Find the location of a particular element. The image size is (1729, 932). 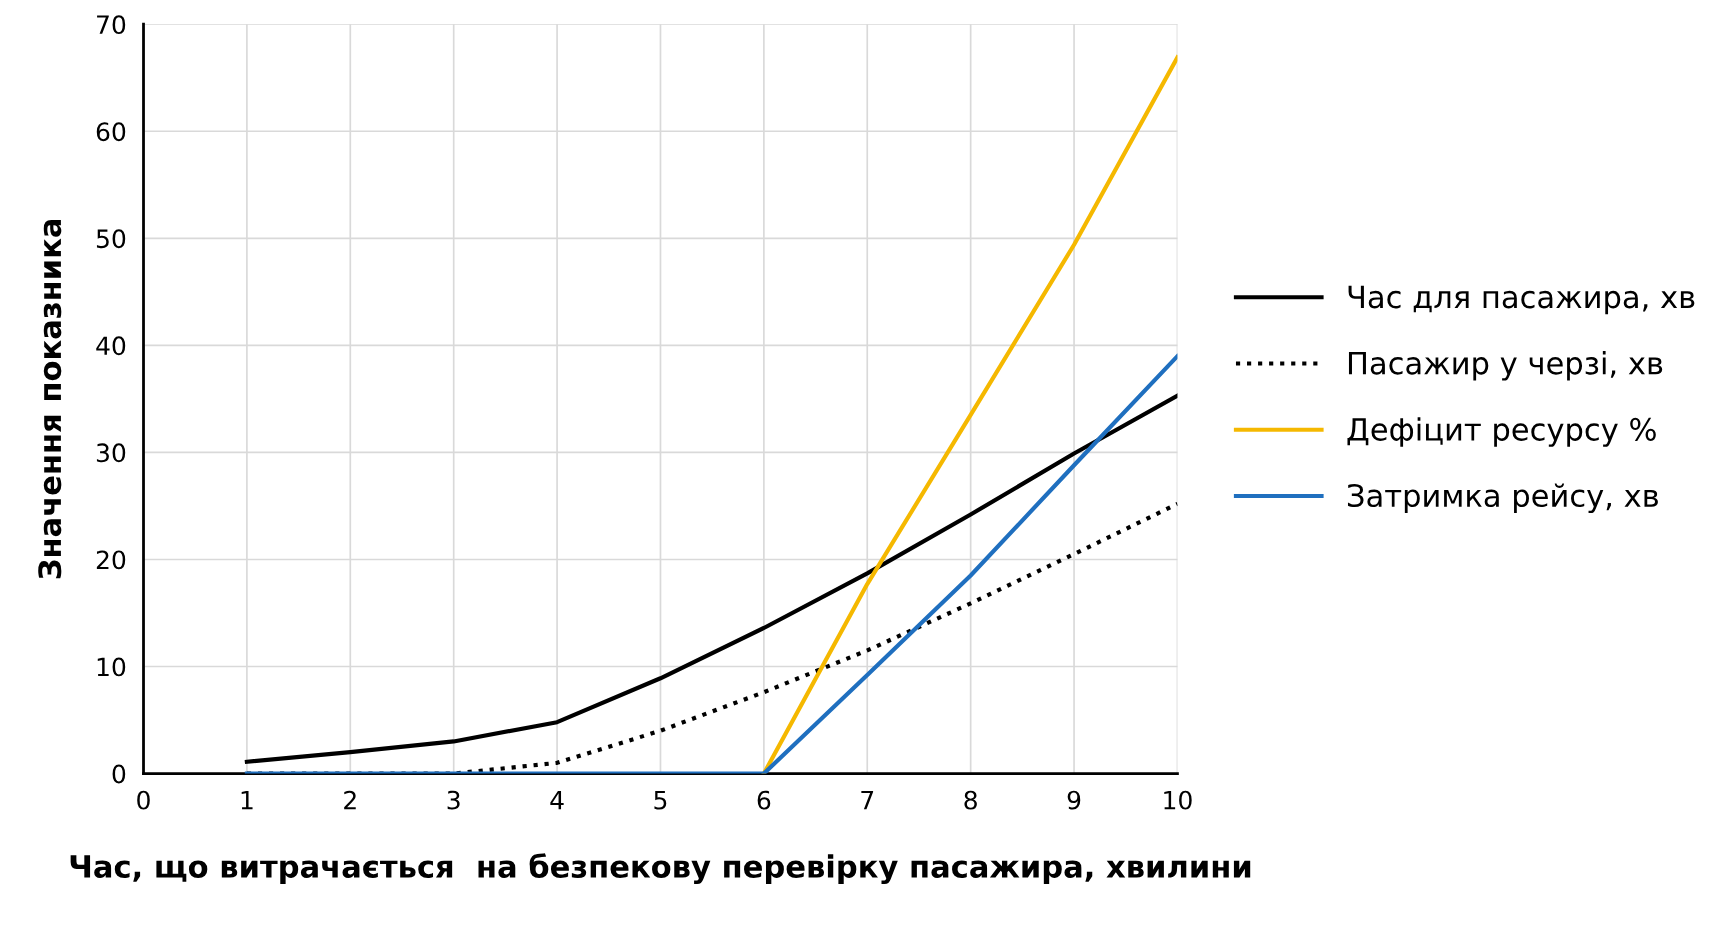

x-tick-label: 9 is located at coordinates (1074, 800).